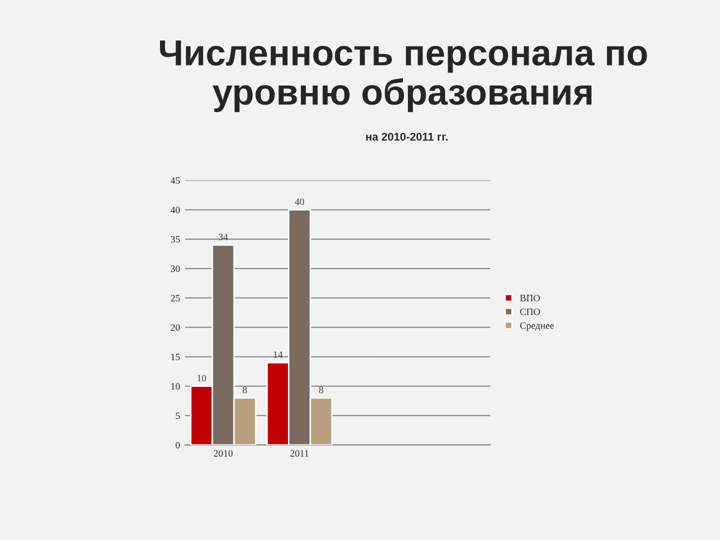 The height and width of the screenshot is (540, 720). What do you see at coordinates (175, 239) in the screenshot?
I see `y-tick-label: 35` at bounding box center [175, 239].